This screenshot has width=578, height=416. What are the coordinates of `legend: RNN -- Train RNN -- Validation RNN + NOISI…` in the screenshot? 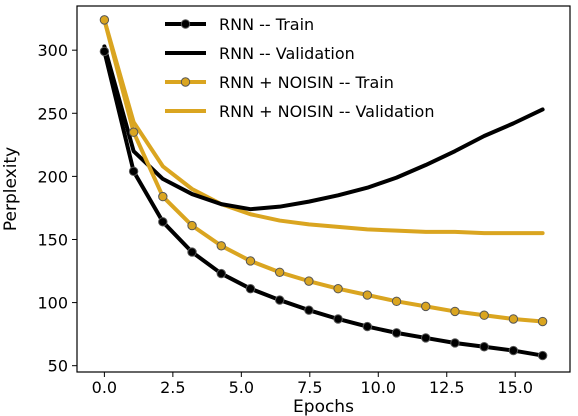 It's located at (299, 68).